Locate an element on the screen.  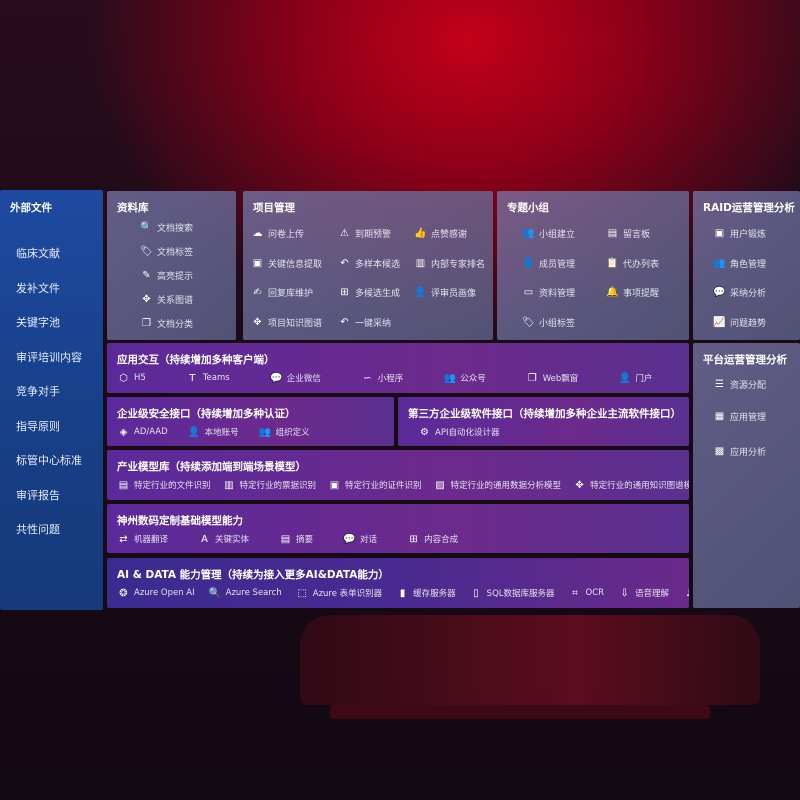
sidebar-item: 关键字池 is located at coordinates (38, 322).